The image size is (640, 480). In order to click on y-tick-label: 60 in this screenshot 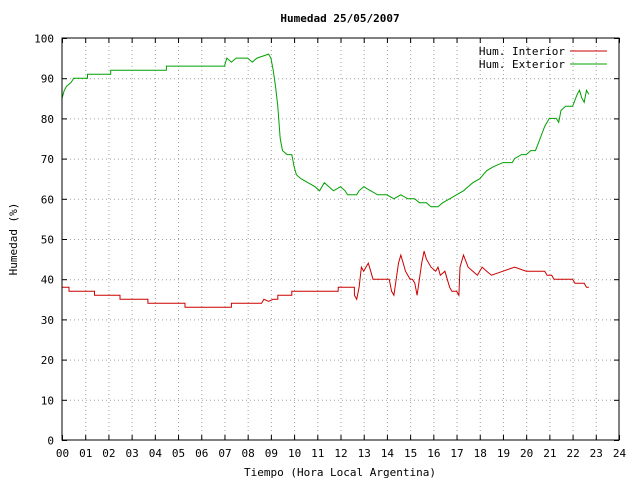, I will do `click(47, 199)`.